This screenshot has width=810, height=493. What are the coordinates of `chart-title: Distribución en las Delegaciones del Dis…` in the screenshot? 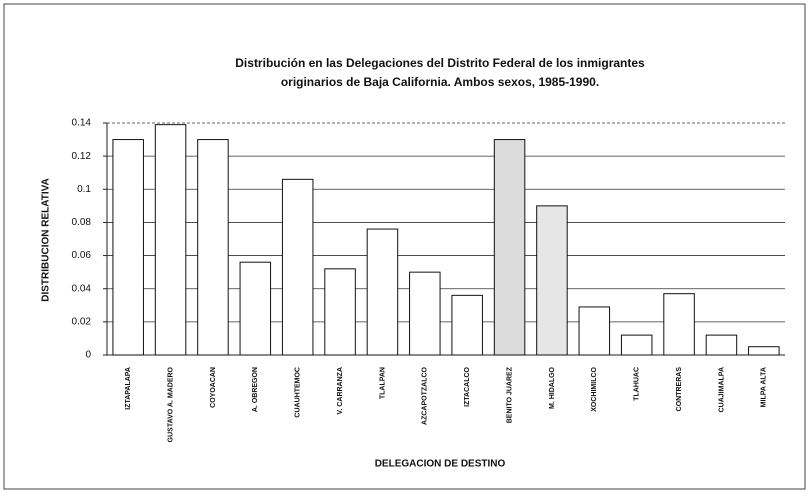 It's located at (440, 63).